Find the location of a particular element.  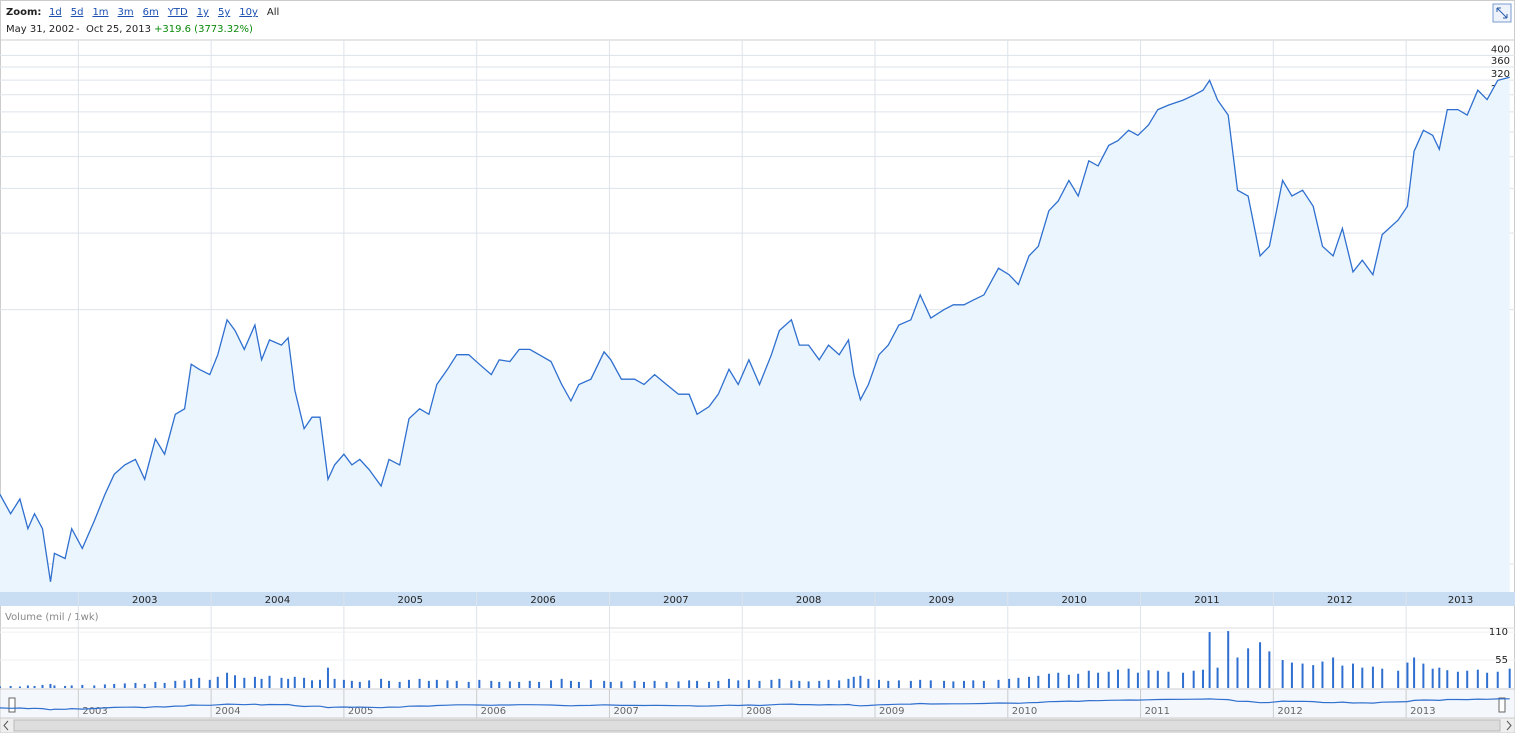

nav-year-label: 2008 is located at coordinates (758, 711).